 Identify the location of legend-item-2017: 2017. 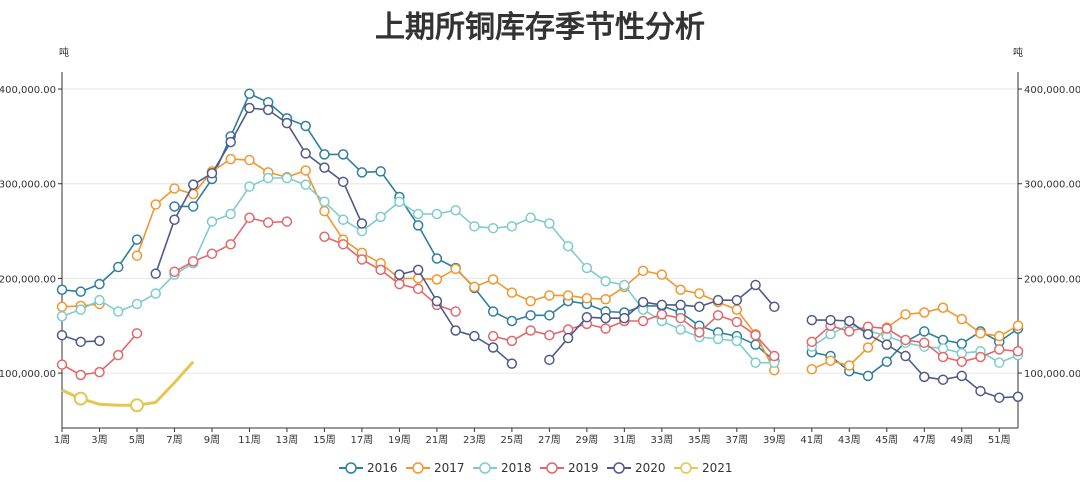
(435, 468).